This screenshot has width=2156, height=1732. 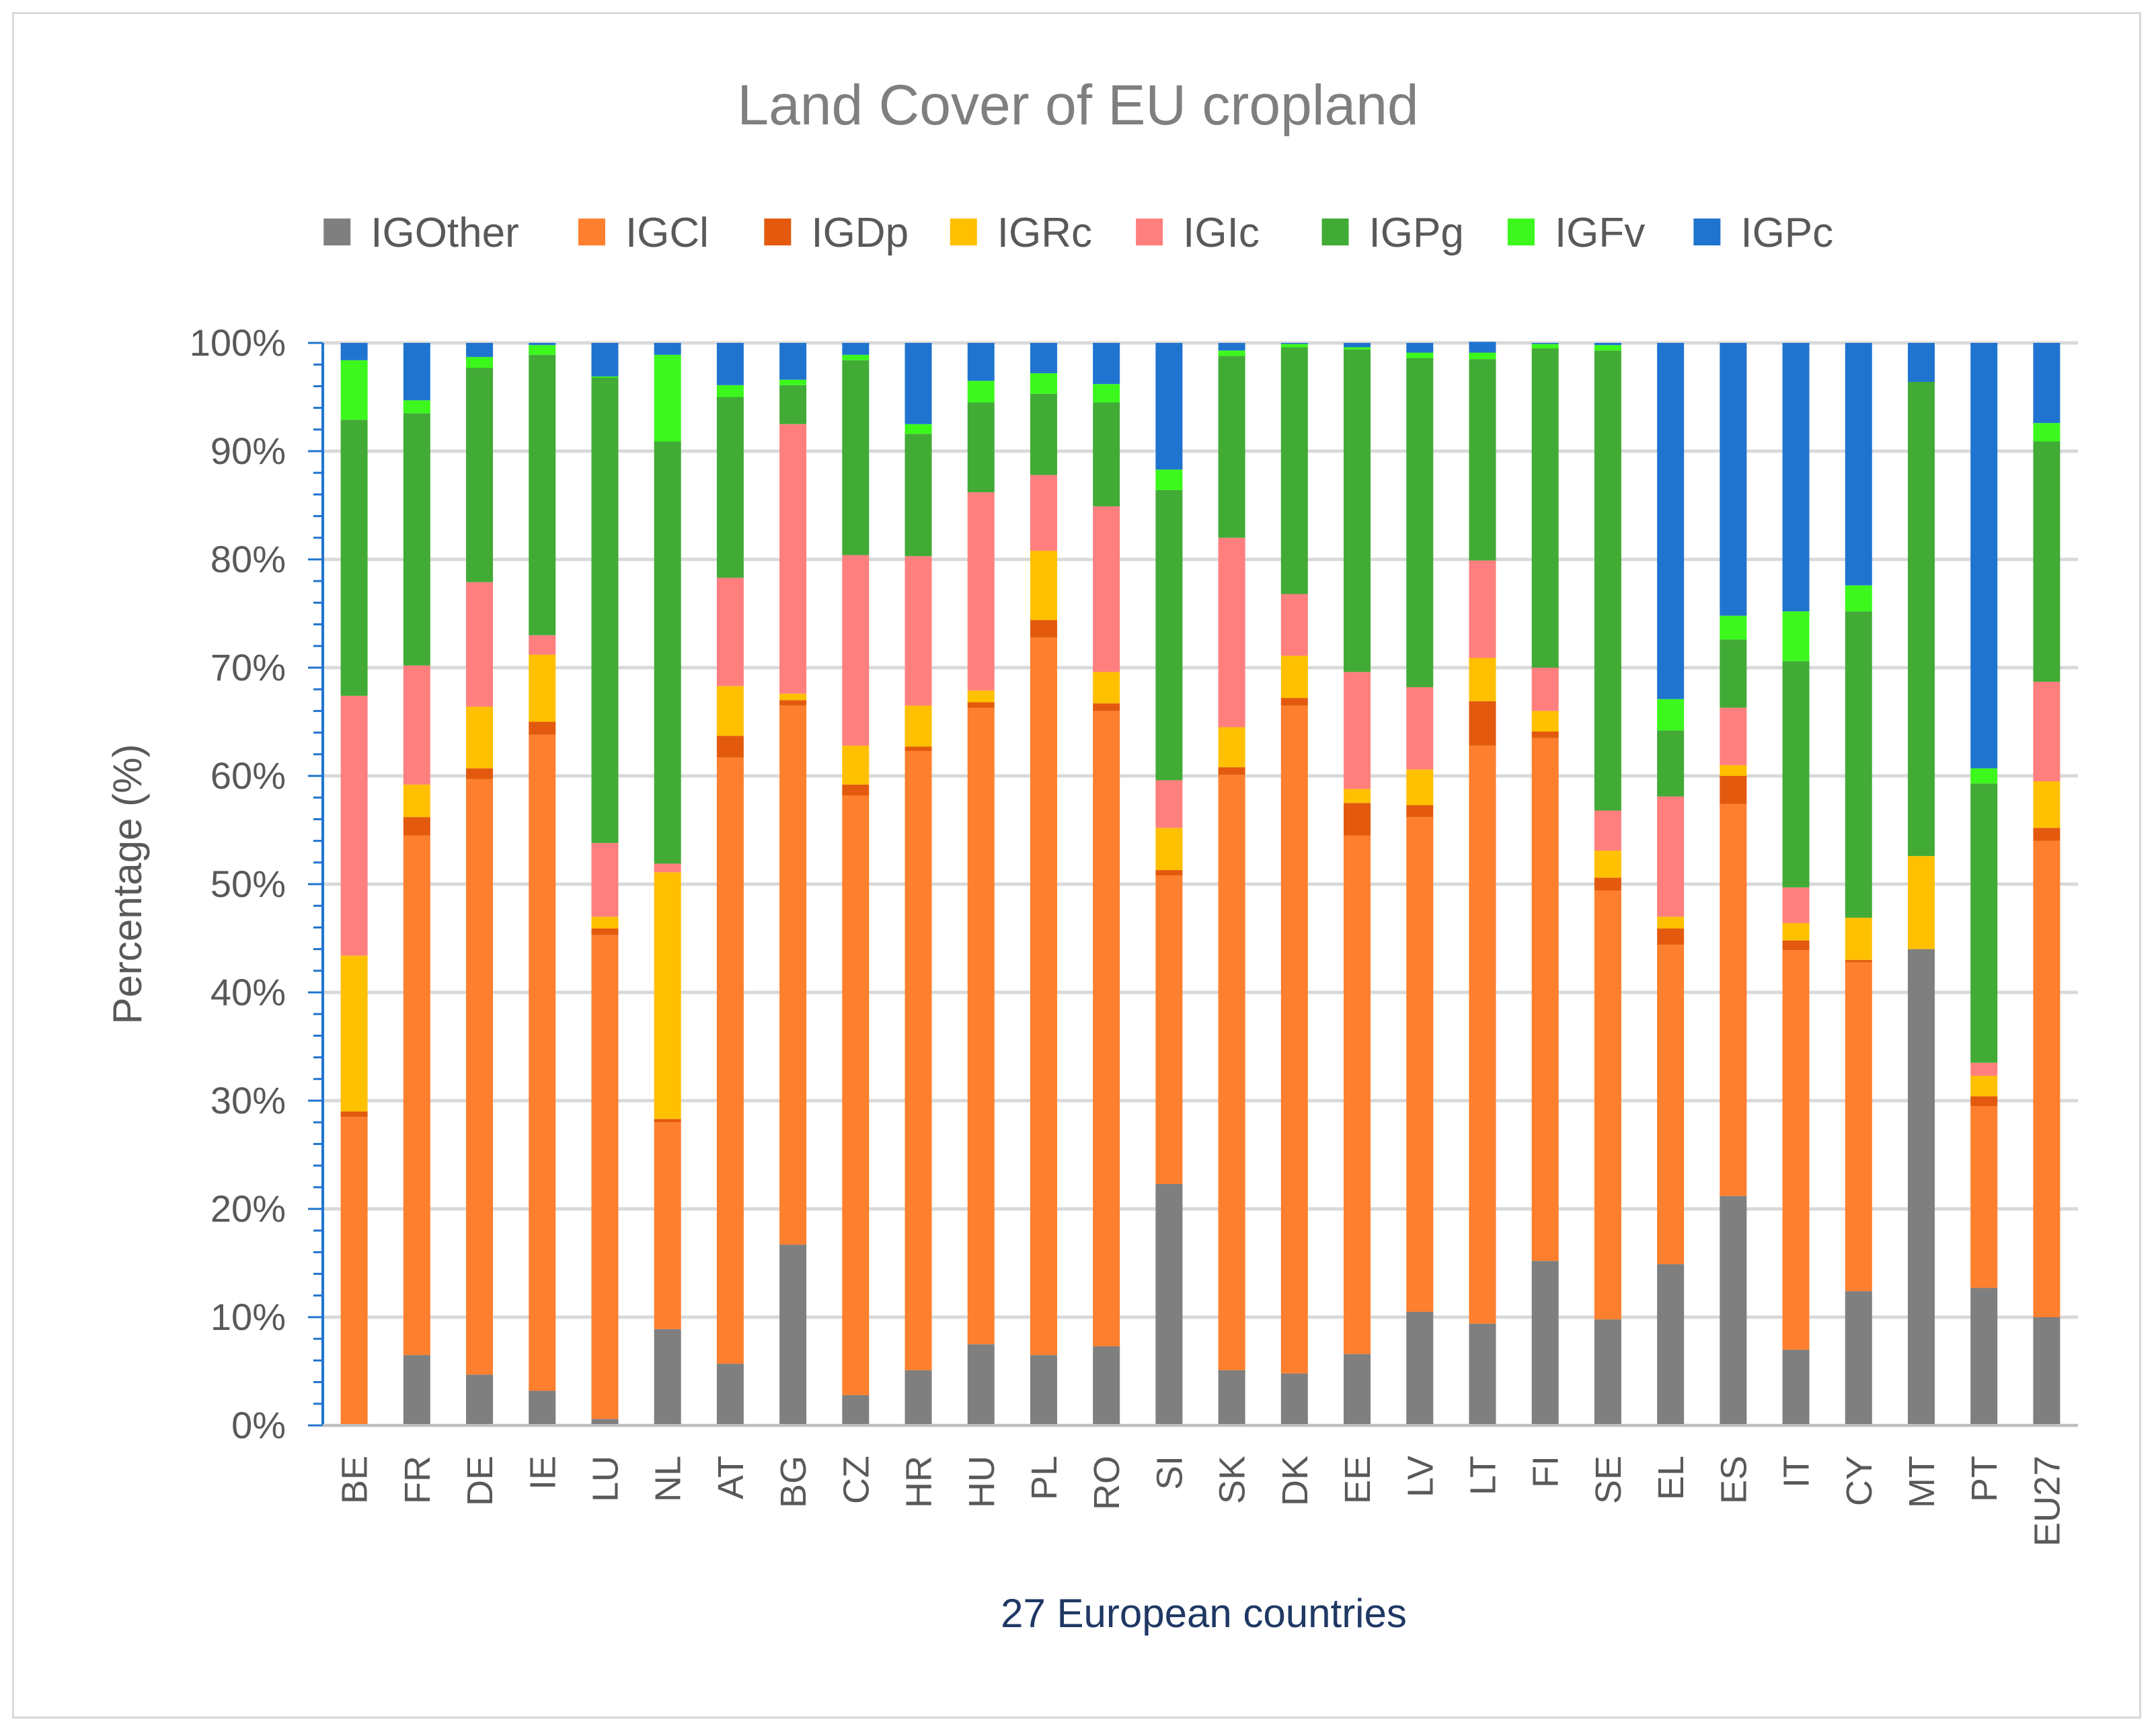 I want to click on x-tick-label: SK, so click(x=1233, y=1480).